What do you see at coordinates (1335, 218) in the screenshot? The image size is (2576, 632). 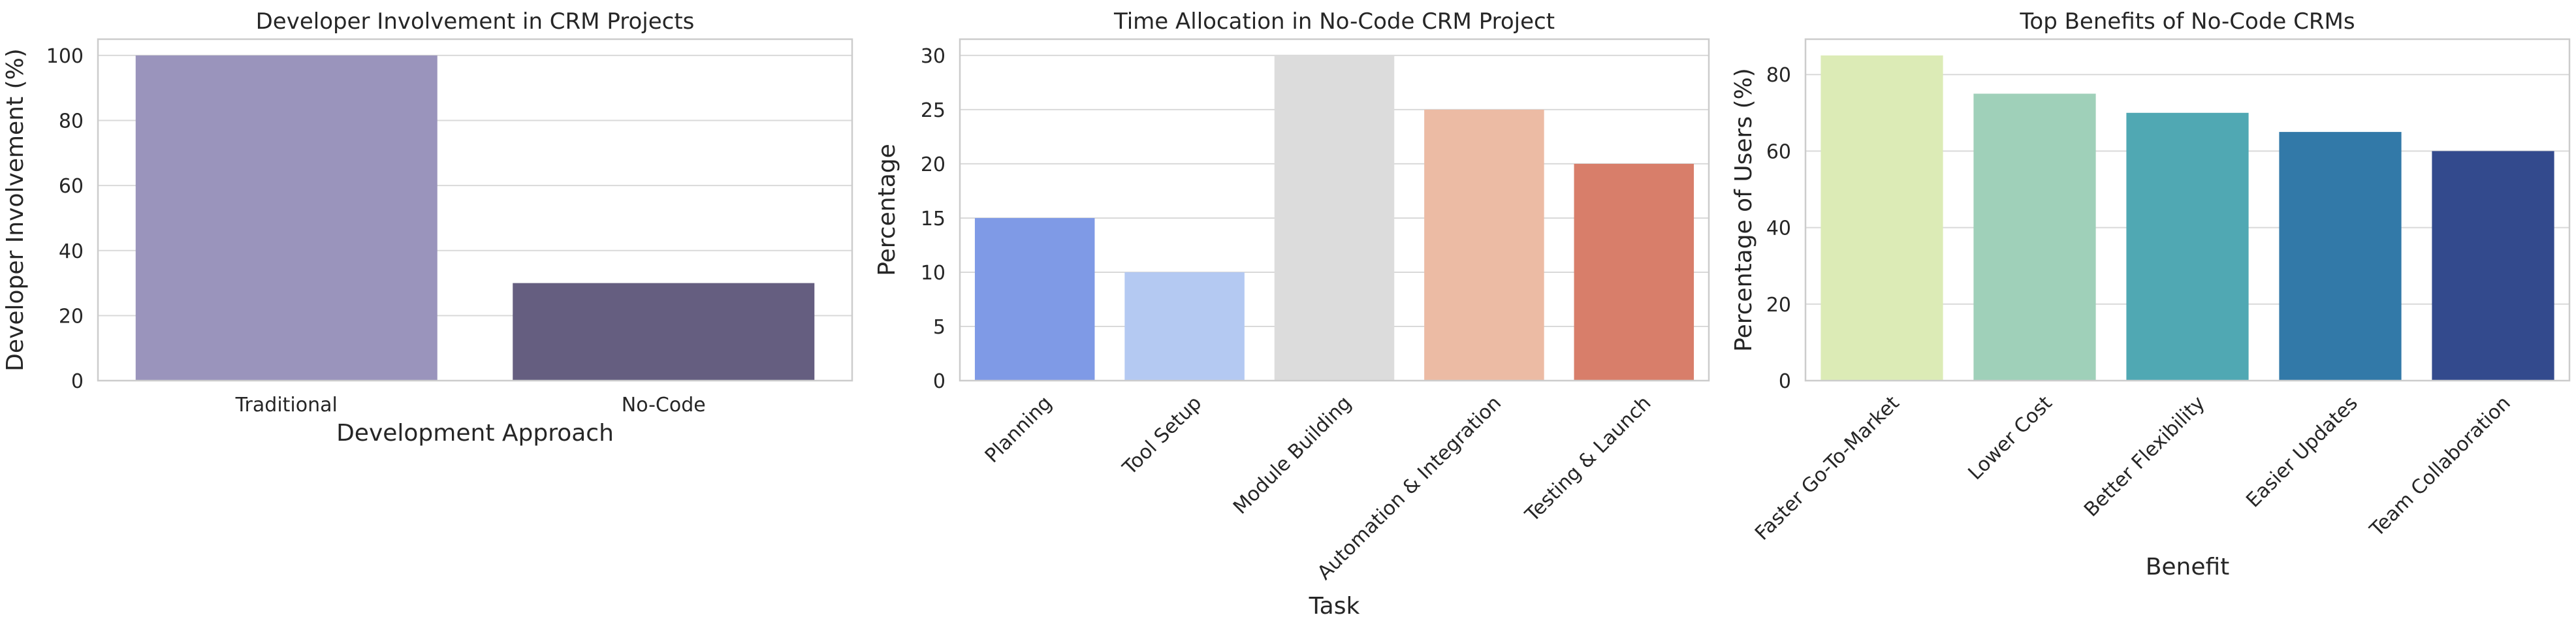 I see `bar-module-building` at bounding box center [1335, 218].